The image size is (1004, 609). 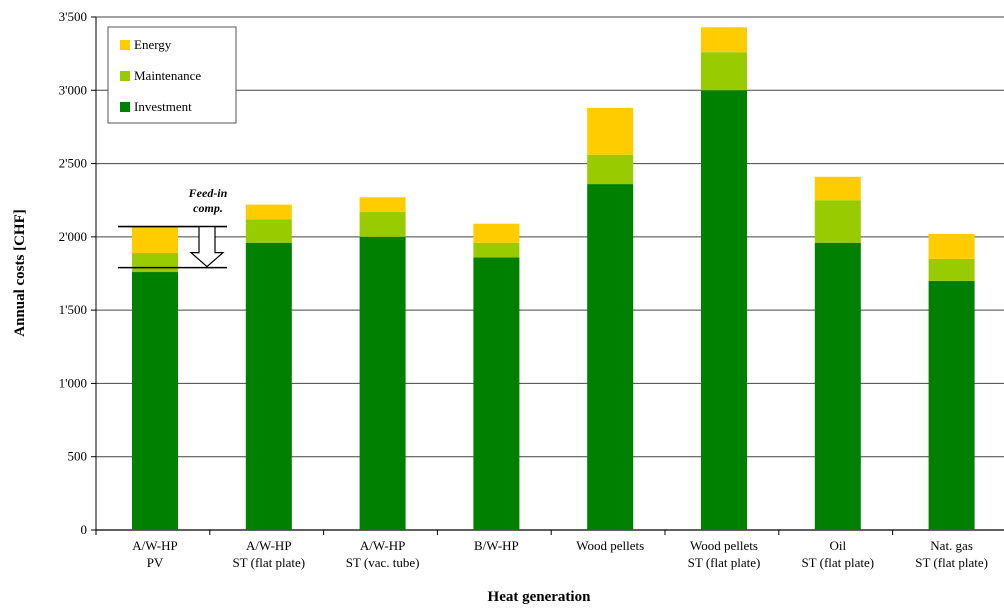 I want to click on x-category-label-6-0: Oil, so click(x=837, y=545).